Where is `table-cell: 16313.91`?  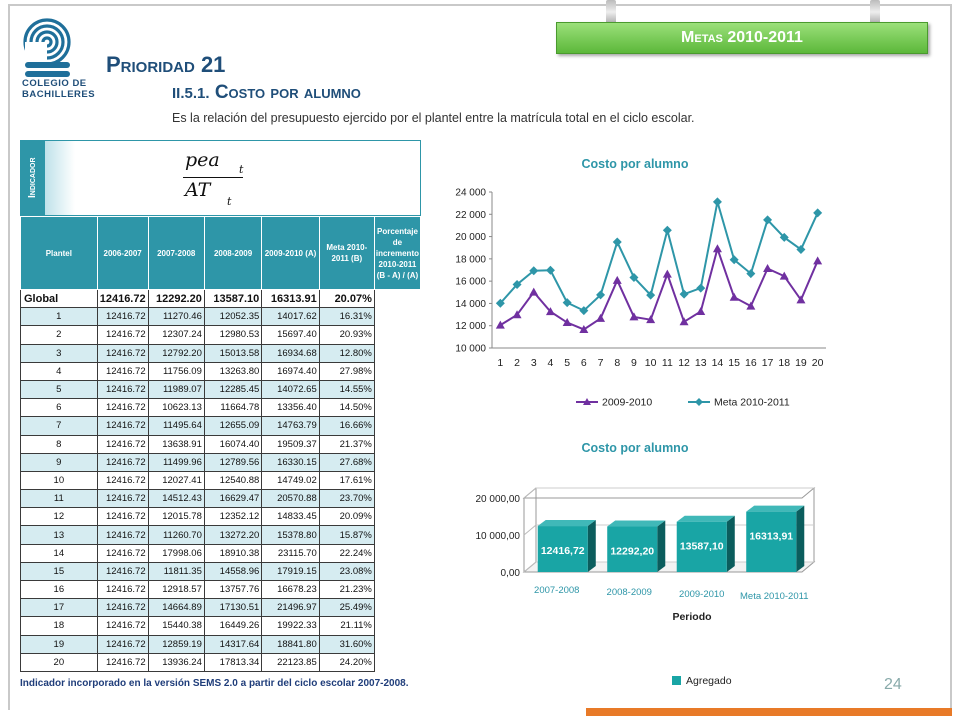 table-cell: 16313.91 is located at coordinates (290, 298).